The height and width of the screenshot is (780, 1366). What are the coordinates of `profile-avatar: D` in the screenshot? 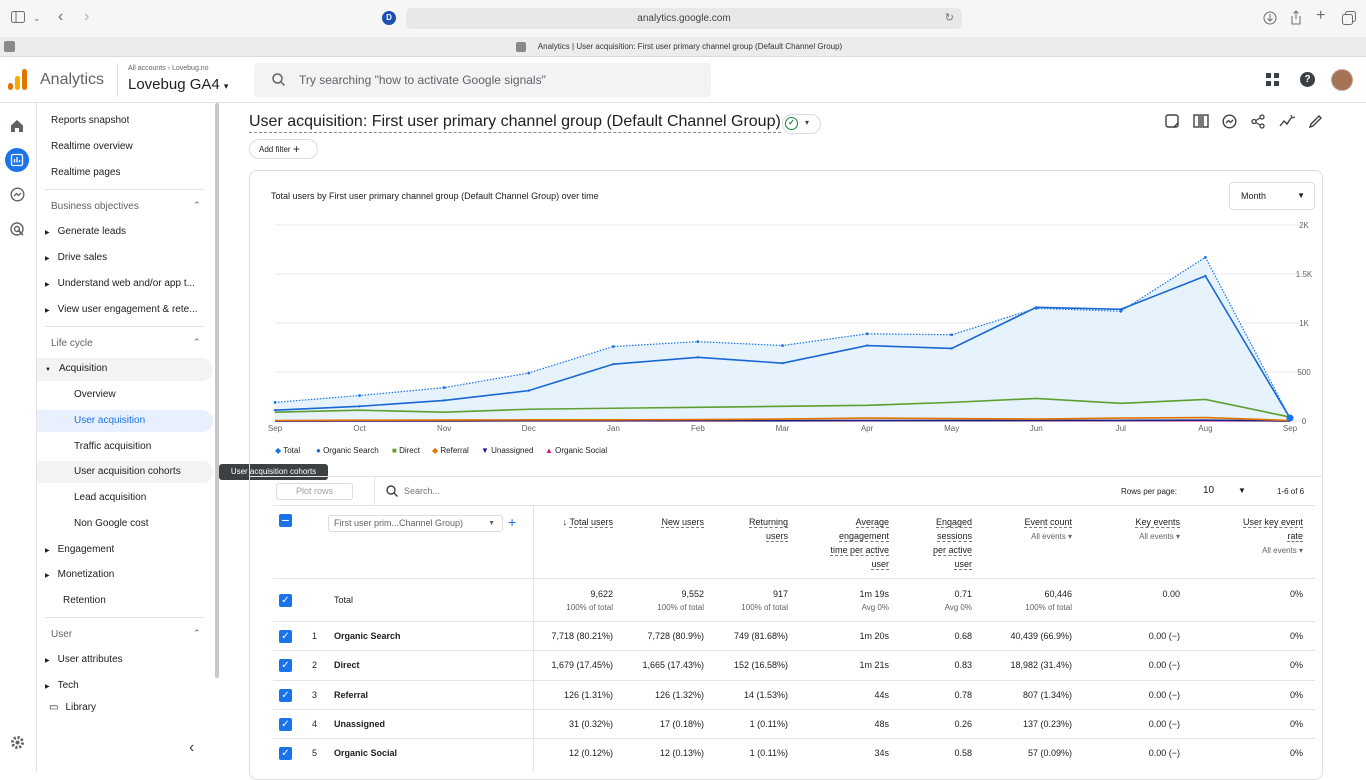 It's located at (389, 18).